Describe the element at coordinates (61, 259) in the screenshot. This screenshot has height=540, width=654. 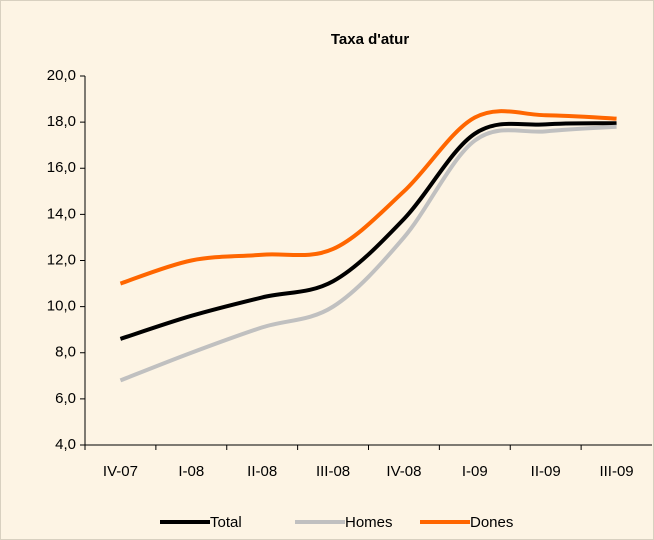
I see `y-tick-label: 12,0` at that location.